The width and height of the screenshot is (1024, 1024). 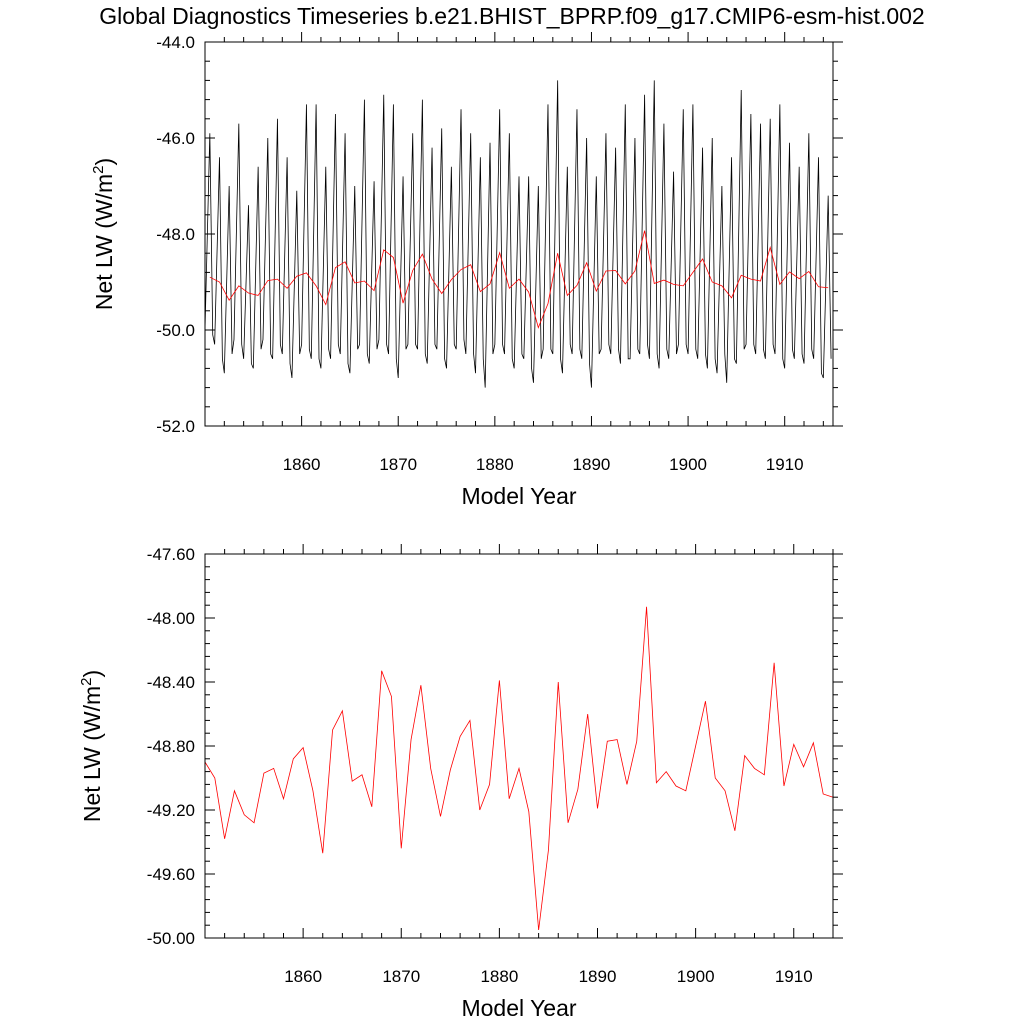 What do you see at coordinates (175, 234) in the screenshot?
I see `y-tick-label: -48.0` at bounding box center [175, 234].